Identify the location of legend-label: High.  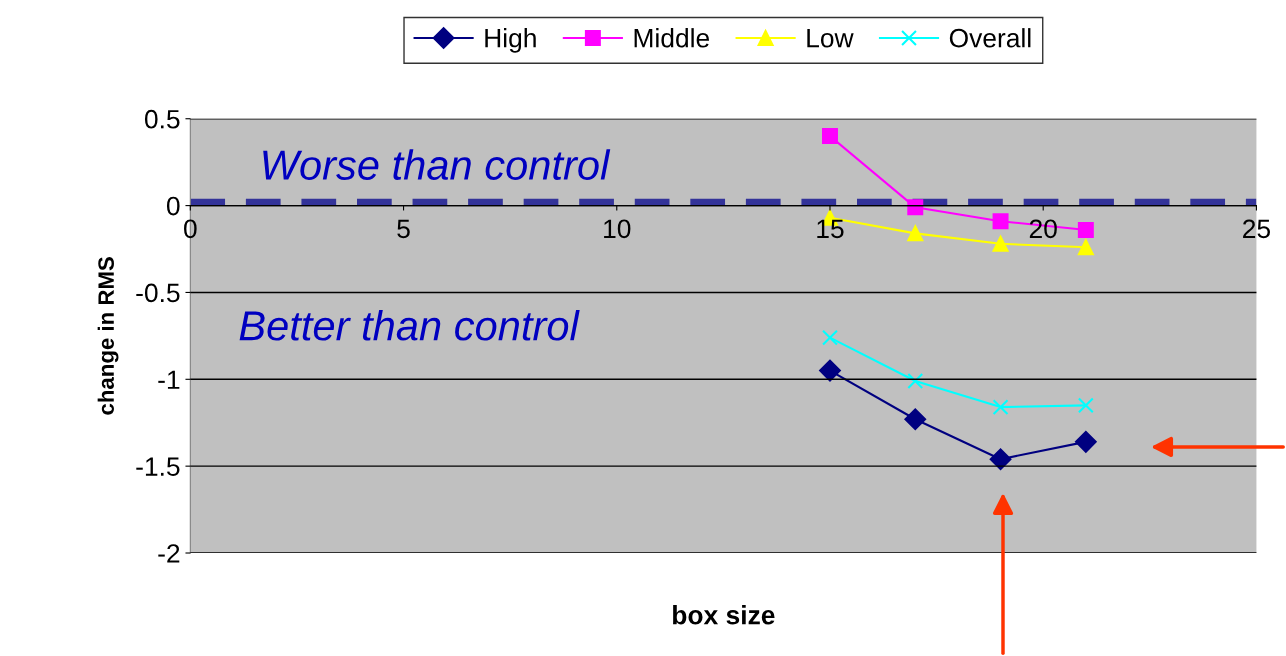
(510, 40).